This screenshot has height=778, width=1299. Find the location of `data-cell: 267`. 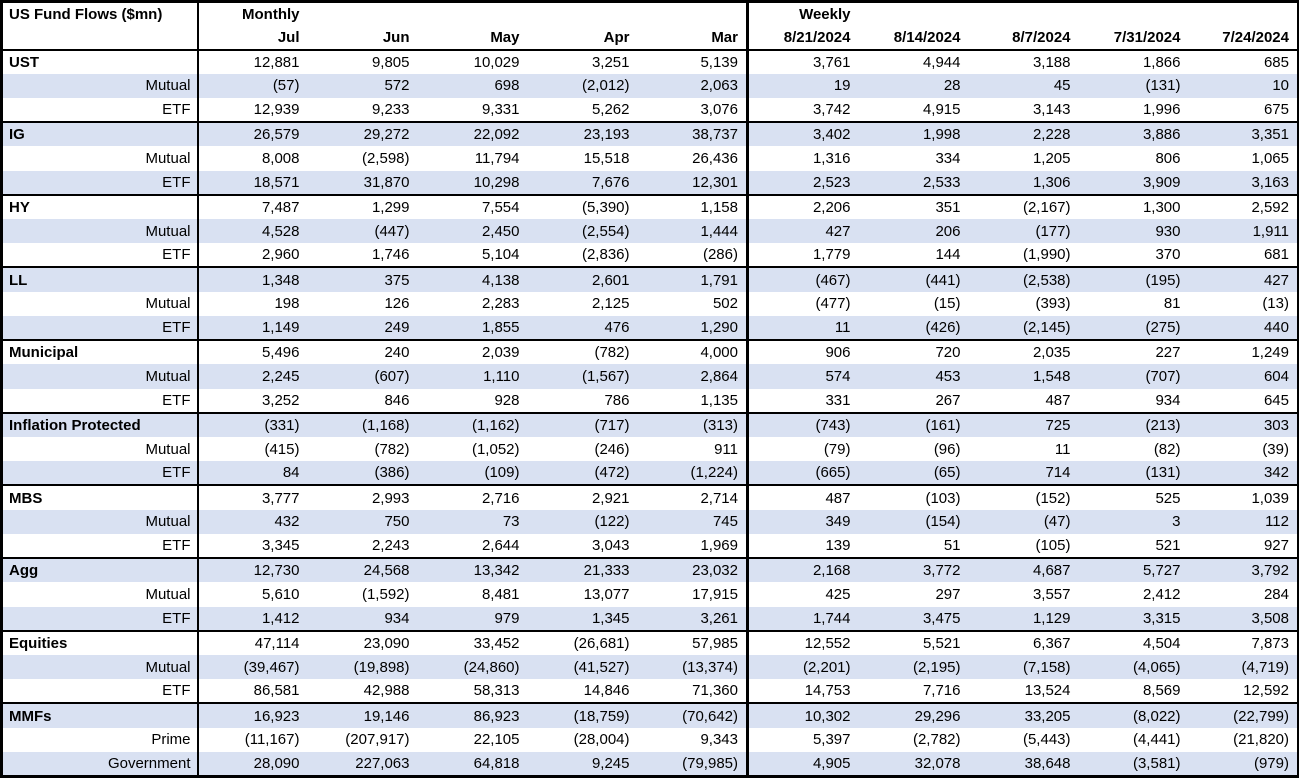

data-cell: 267 is located at coordinates (948, 400).